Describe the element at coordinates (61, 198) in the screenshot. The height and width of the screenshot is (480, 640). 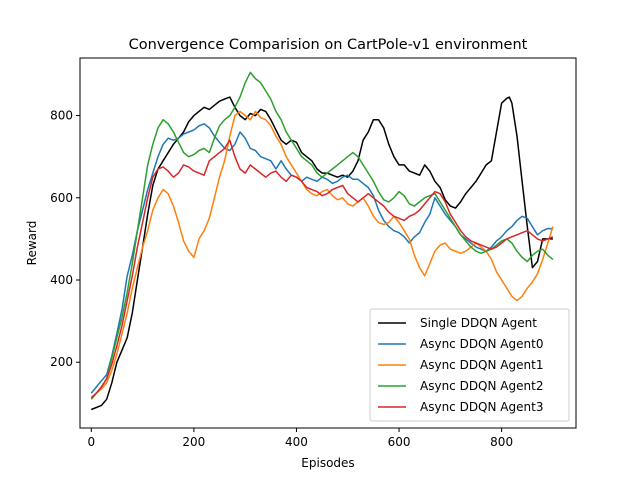
I see `y-tick-label: 600` at that location.